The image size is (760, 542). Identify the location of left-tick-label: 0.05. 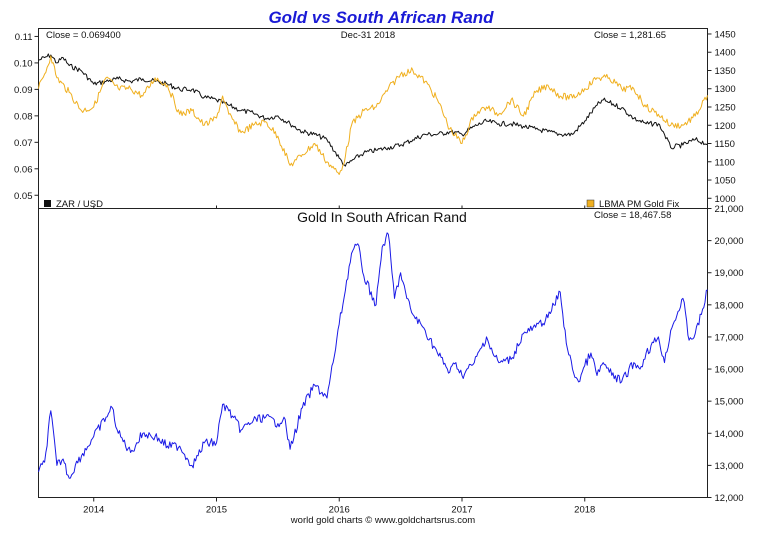
(23, 196).